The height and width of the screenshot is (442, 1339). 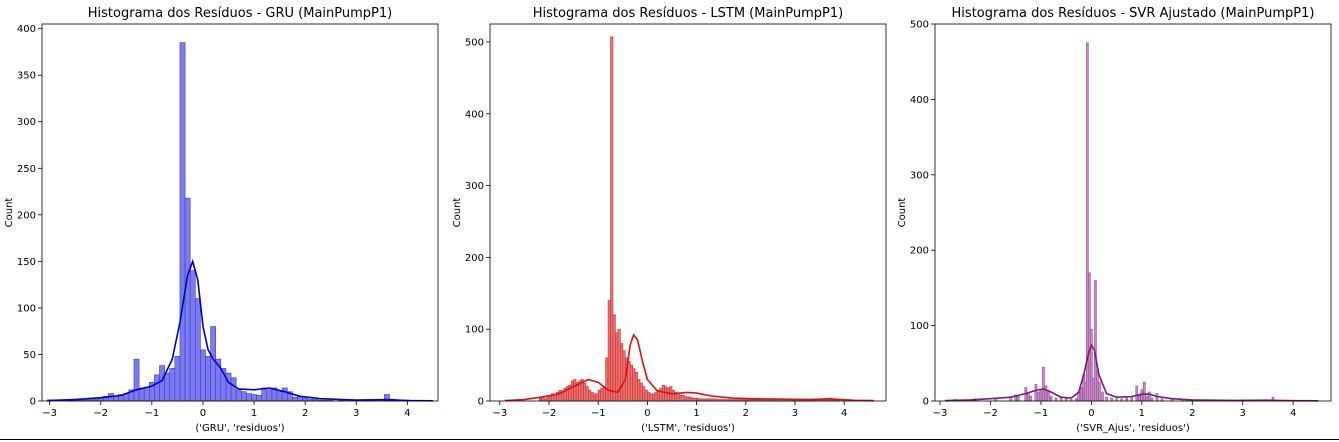 I want to click on x-tick-label: −1, so click(x=598, y=413).